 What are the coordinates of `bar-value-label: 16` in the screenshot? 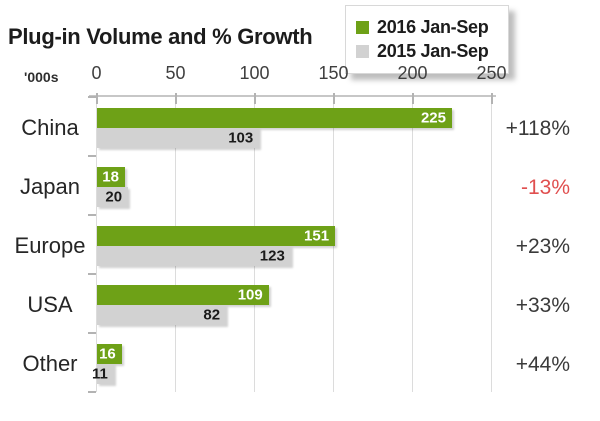 It's located at (107, 353).